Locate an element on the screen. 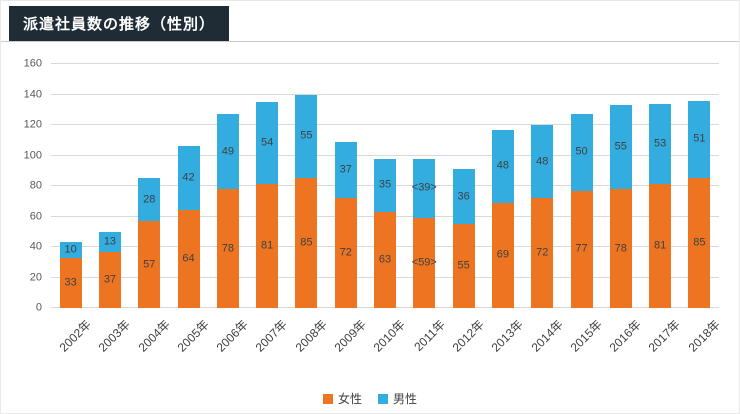 The height and width of the screenshot is (414, 740). y-tick-label: 100 is located at coordinates (32, 155).